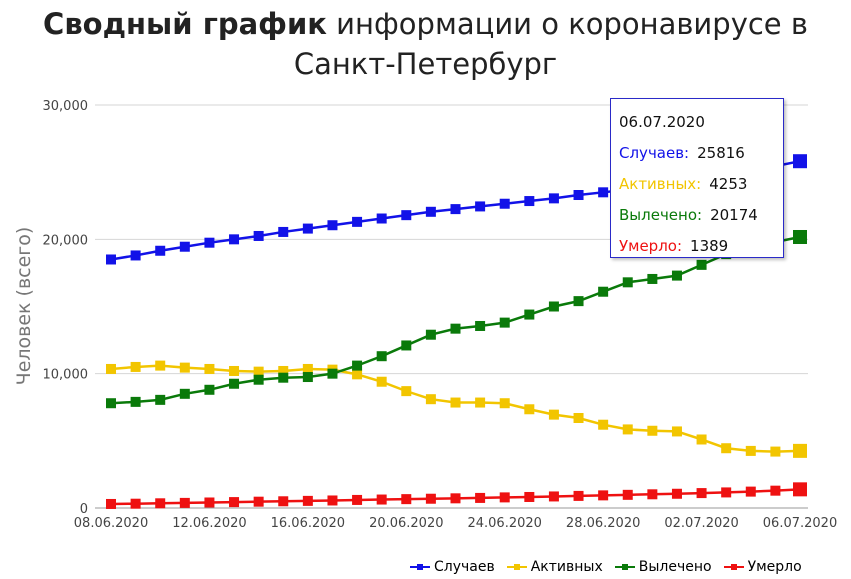 This screenshot has height=579, width=851. Describe the element at coordinates (663, 567) in the screenshot. I see `legend-item-recovered: Вылечено` at that location.